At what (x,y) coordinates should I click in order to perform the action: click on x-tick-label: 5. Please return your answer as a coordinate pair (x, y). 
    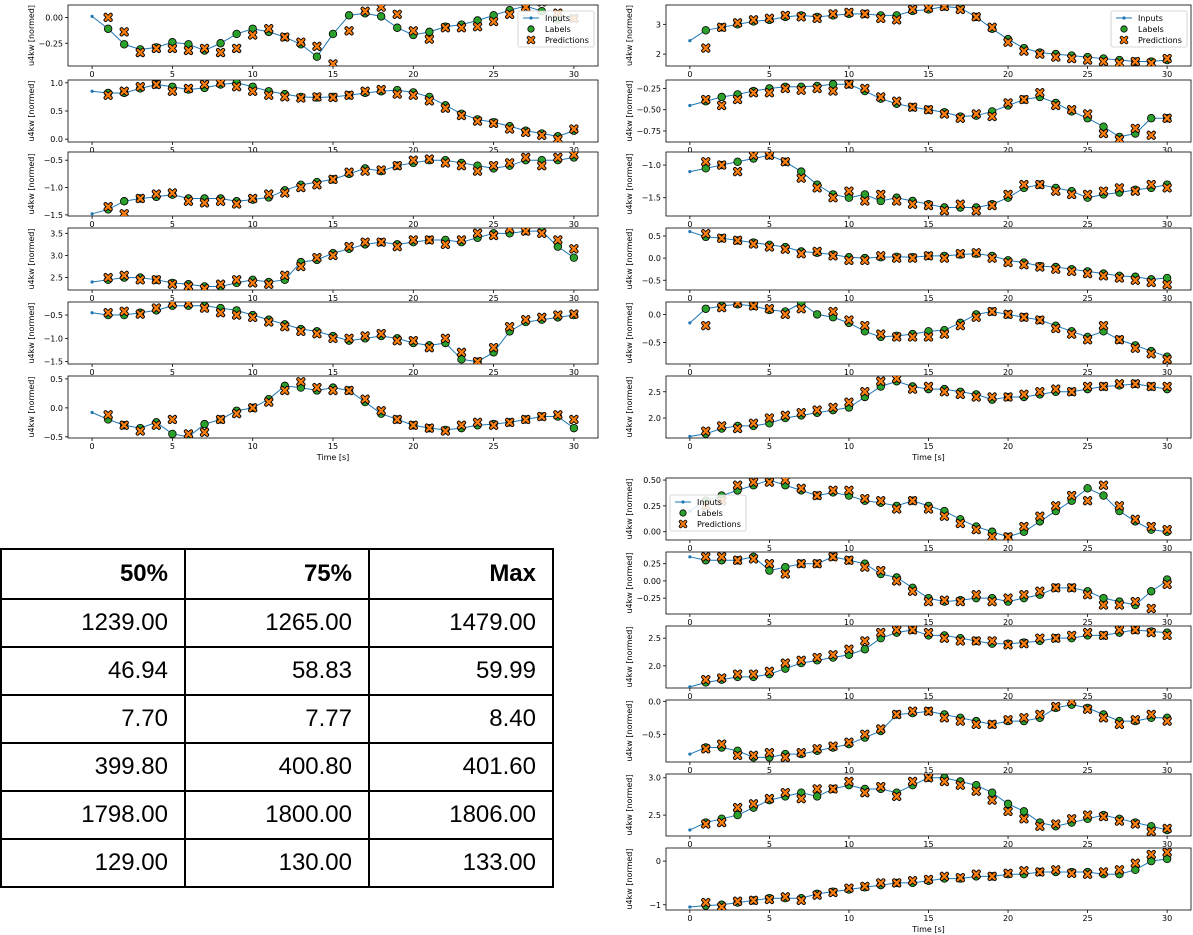
    Looking at the image, I should click on (172, 74).